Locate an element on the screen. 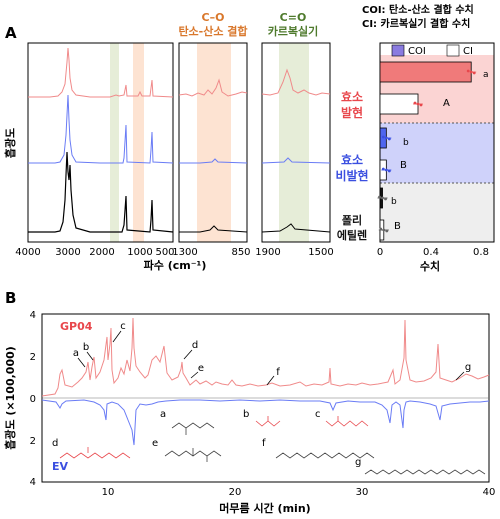 The width and height of the screenshot is (500, 519). spectrum-right-enzyme-expr is located at coordinates (296, 82).